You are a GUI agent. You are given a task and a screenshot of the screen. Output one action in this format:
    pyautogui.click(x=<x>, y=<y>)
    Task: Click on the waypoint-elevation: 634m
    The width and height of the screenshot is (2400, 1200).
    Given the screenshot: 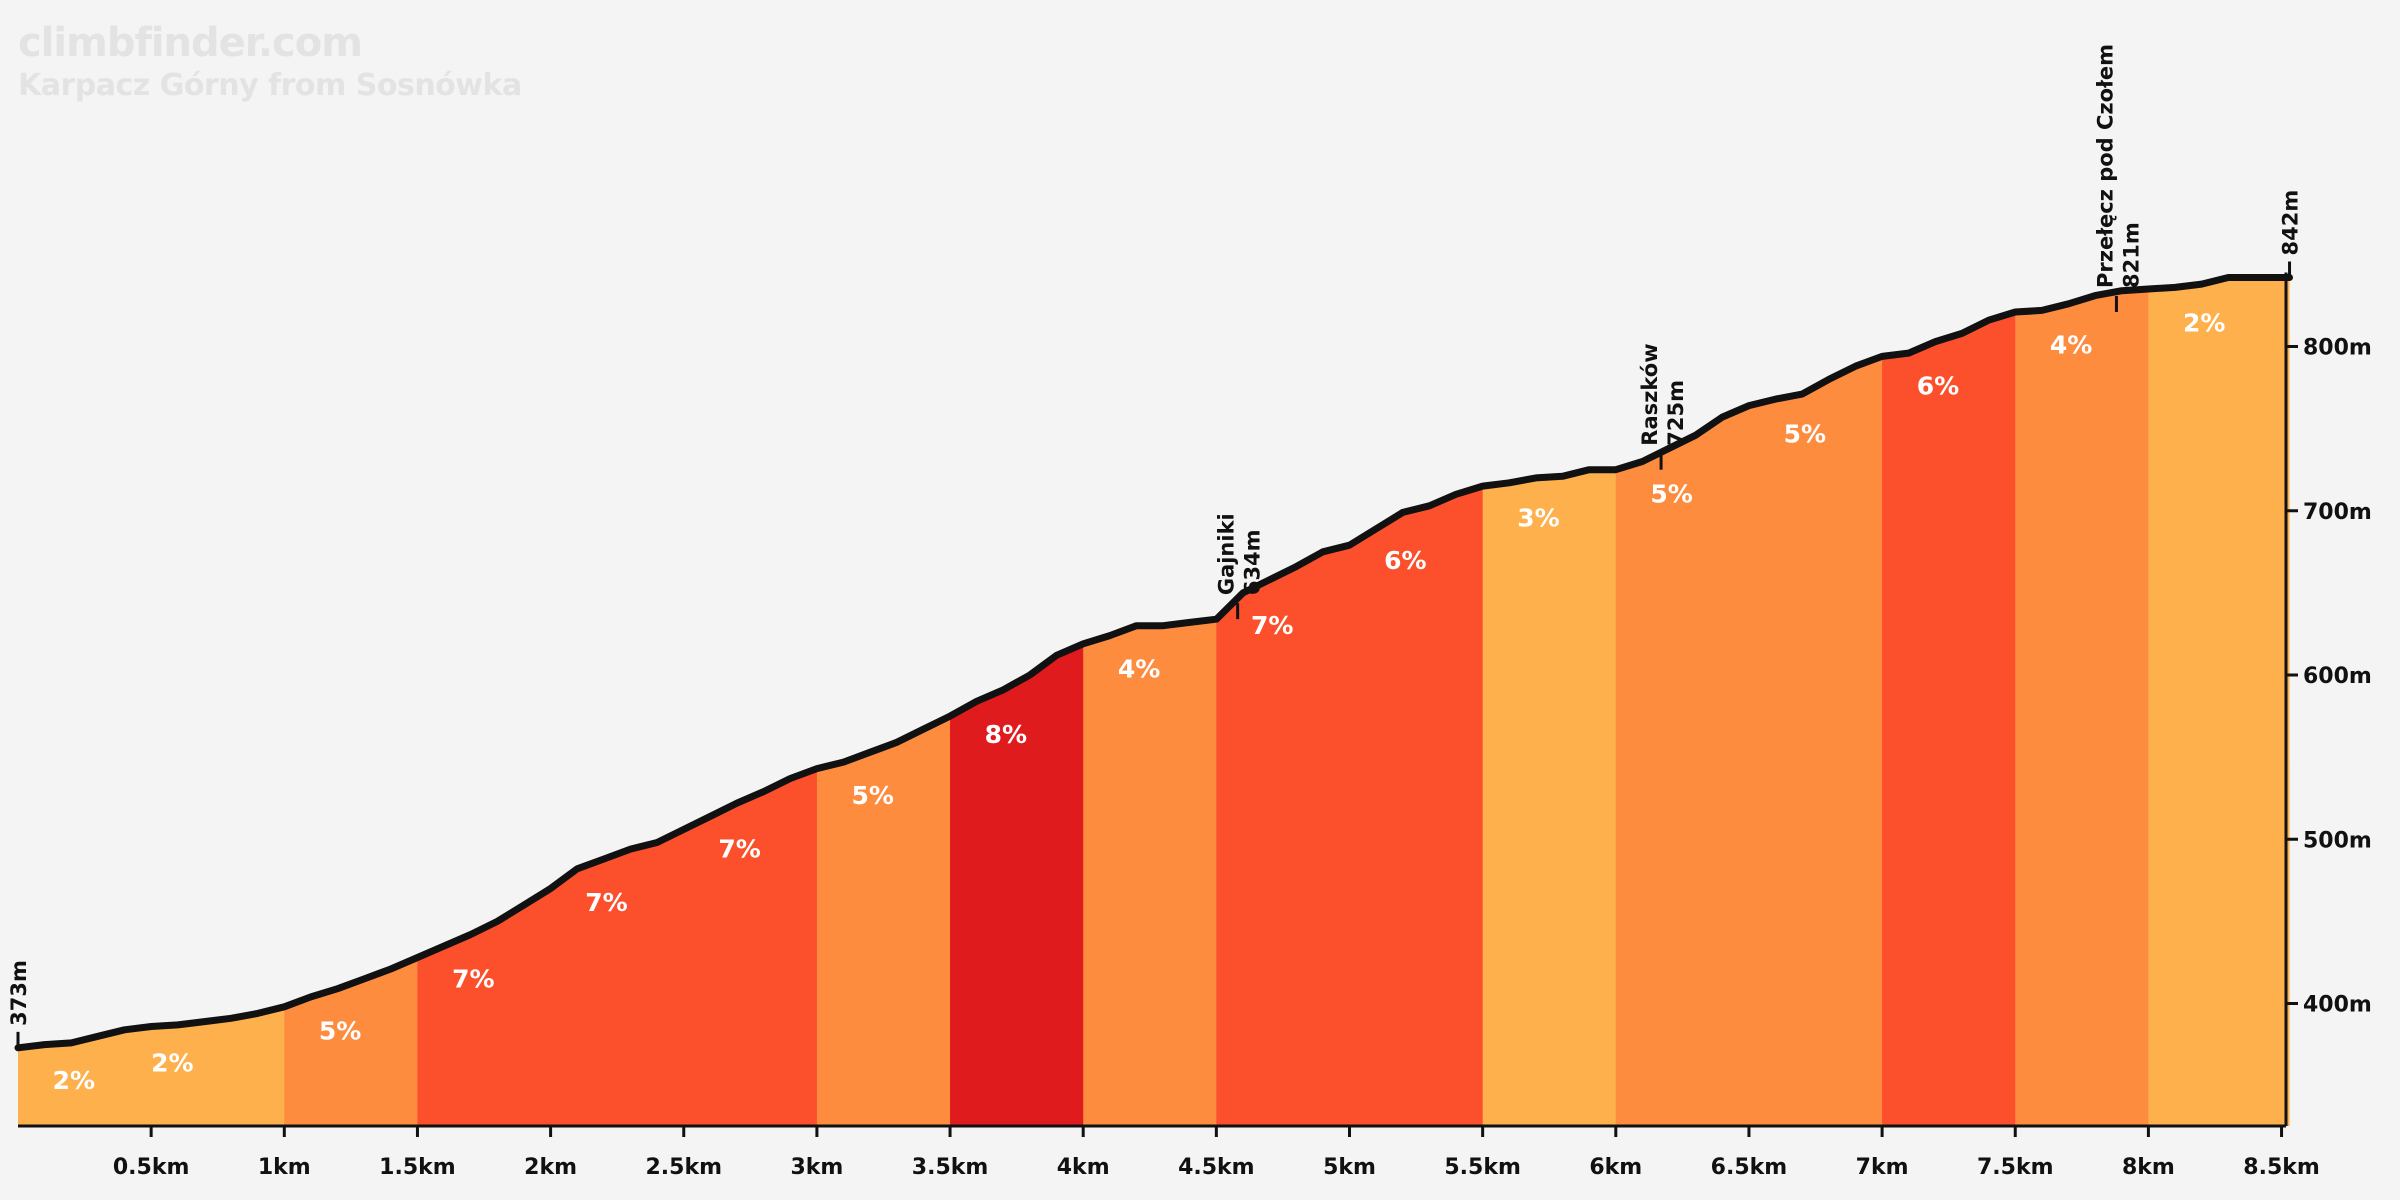 What is the action you would take?
    pyautogui.click(x=1253, y=562)
    